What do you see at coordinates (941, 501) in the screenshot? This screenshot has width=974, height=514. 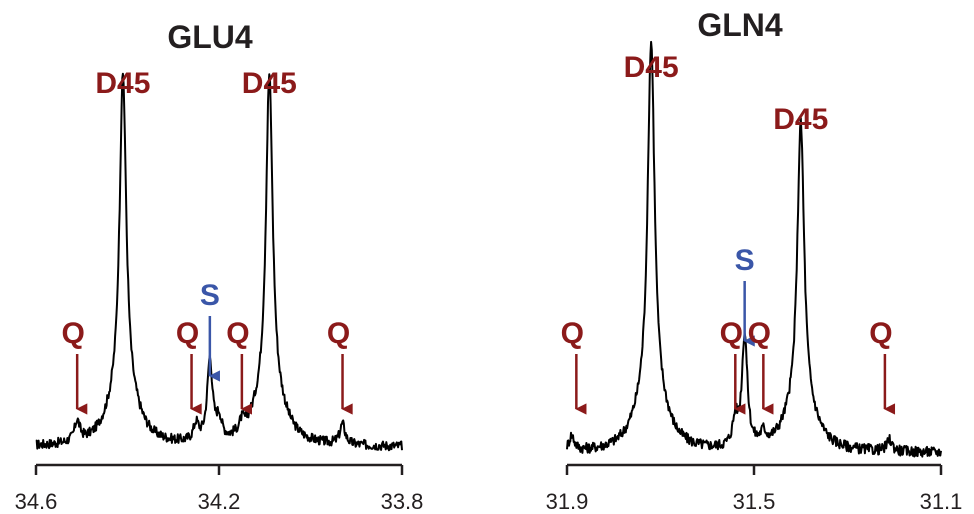 I see `x-tick-label: 31.1` at bounding box center [941, 501].